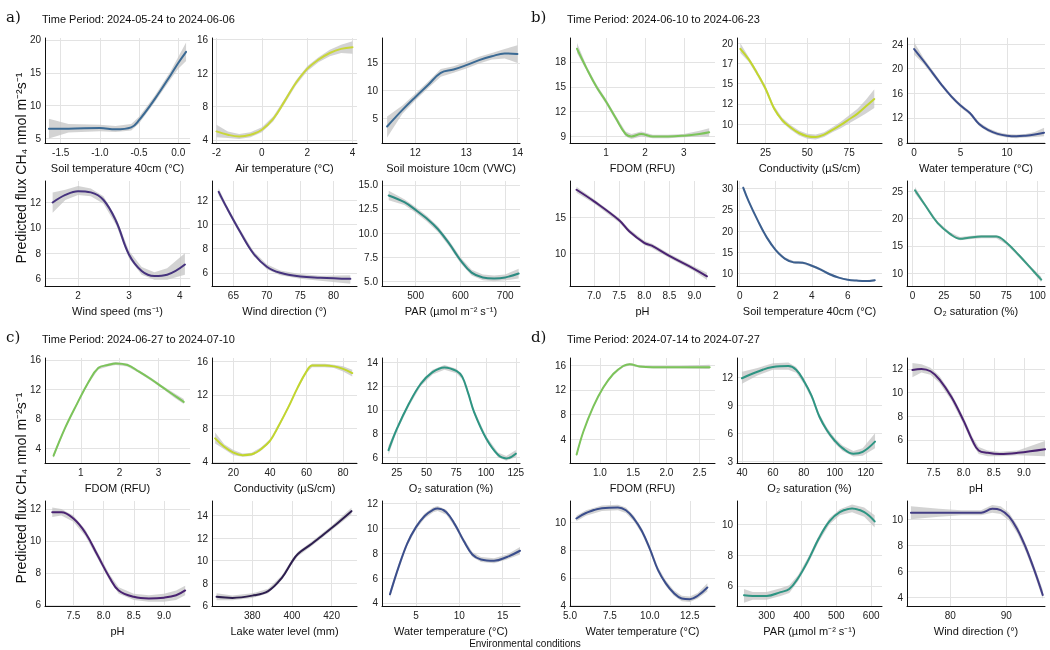  What do you see at coordinates (503, 615) in the screenshot?
I see `x-tick-label: 15` at bounding box center [503, 615].